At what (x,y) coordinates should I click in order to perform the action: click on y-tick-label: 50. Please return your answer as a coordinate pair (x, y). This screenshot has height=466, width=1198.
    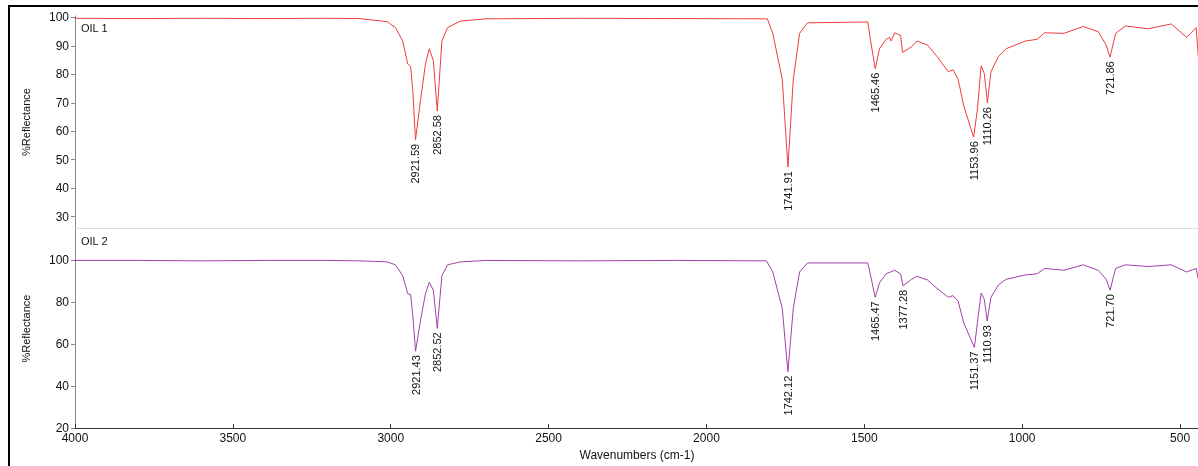
    Looking at the image, I should click on (62, 159).